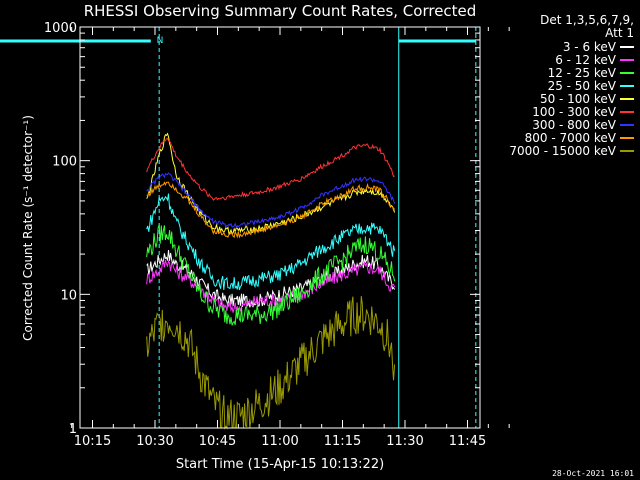  I want to click on y-tick-label: 10, so click(68, 295).